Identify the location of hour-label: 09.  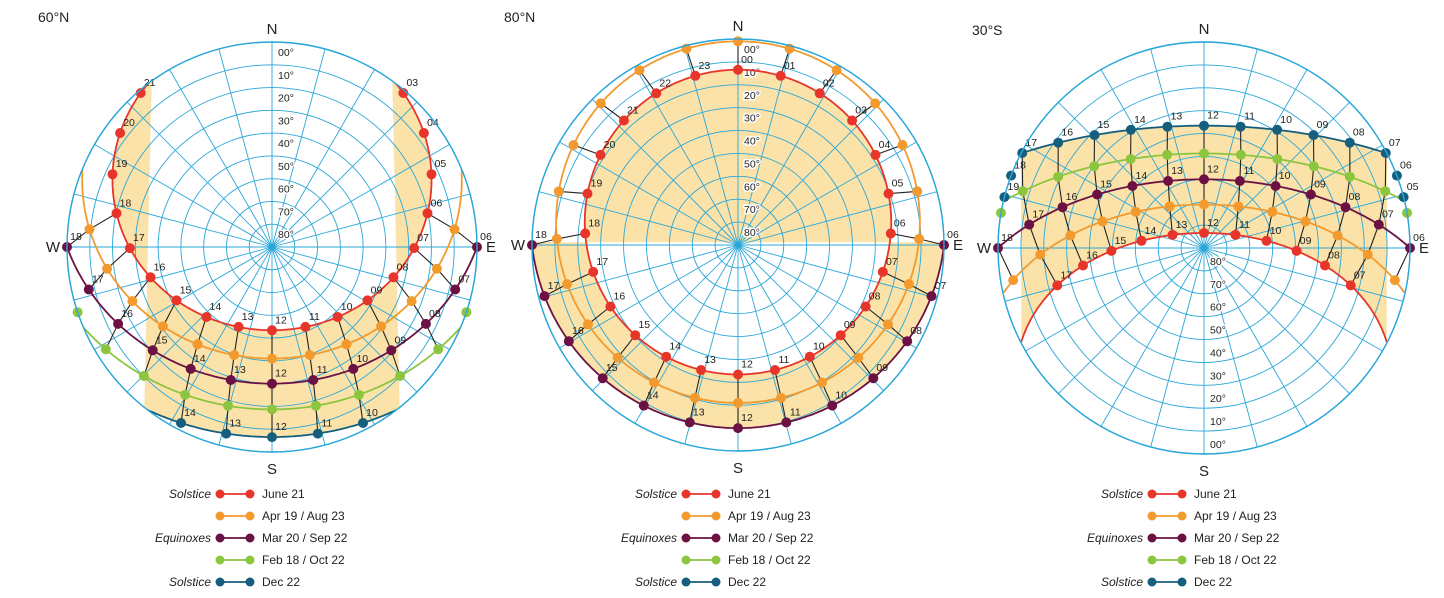
(850, 325).